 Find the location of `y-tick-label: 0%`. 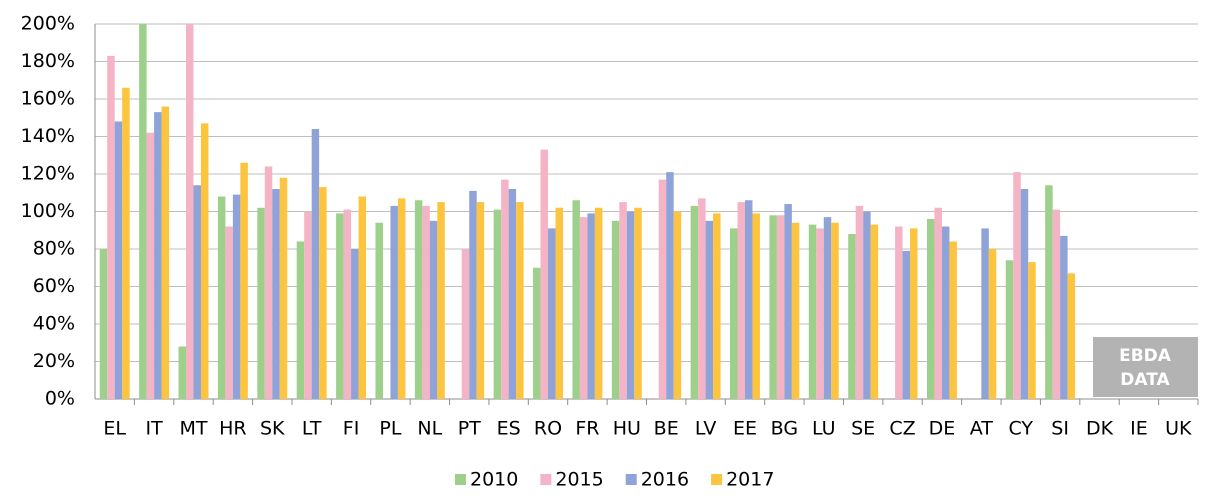

y-tick-label: 0% is located at coordinates (60, 399).